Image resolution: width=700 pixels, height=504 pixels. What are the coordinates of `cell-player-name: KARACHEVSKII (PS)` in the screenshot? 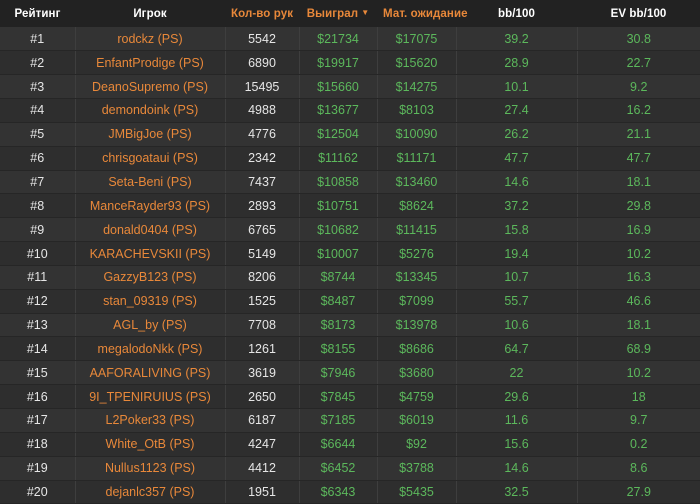 It's located at (150, 253).